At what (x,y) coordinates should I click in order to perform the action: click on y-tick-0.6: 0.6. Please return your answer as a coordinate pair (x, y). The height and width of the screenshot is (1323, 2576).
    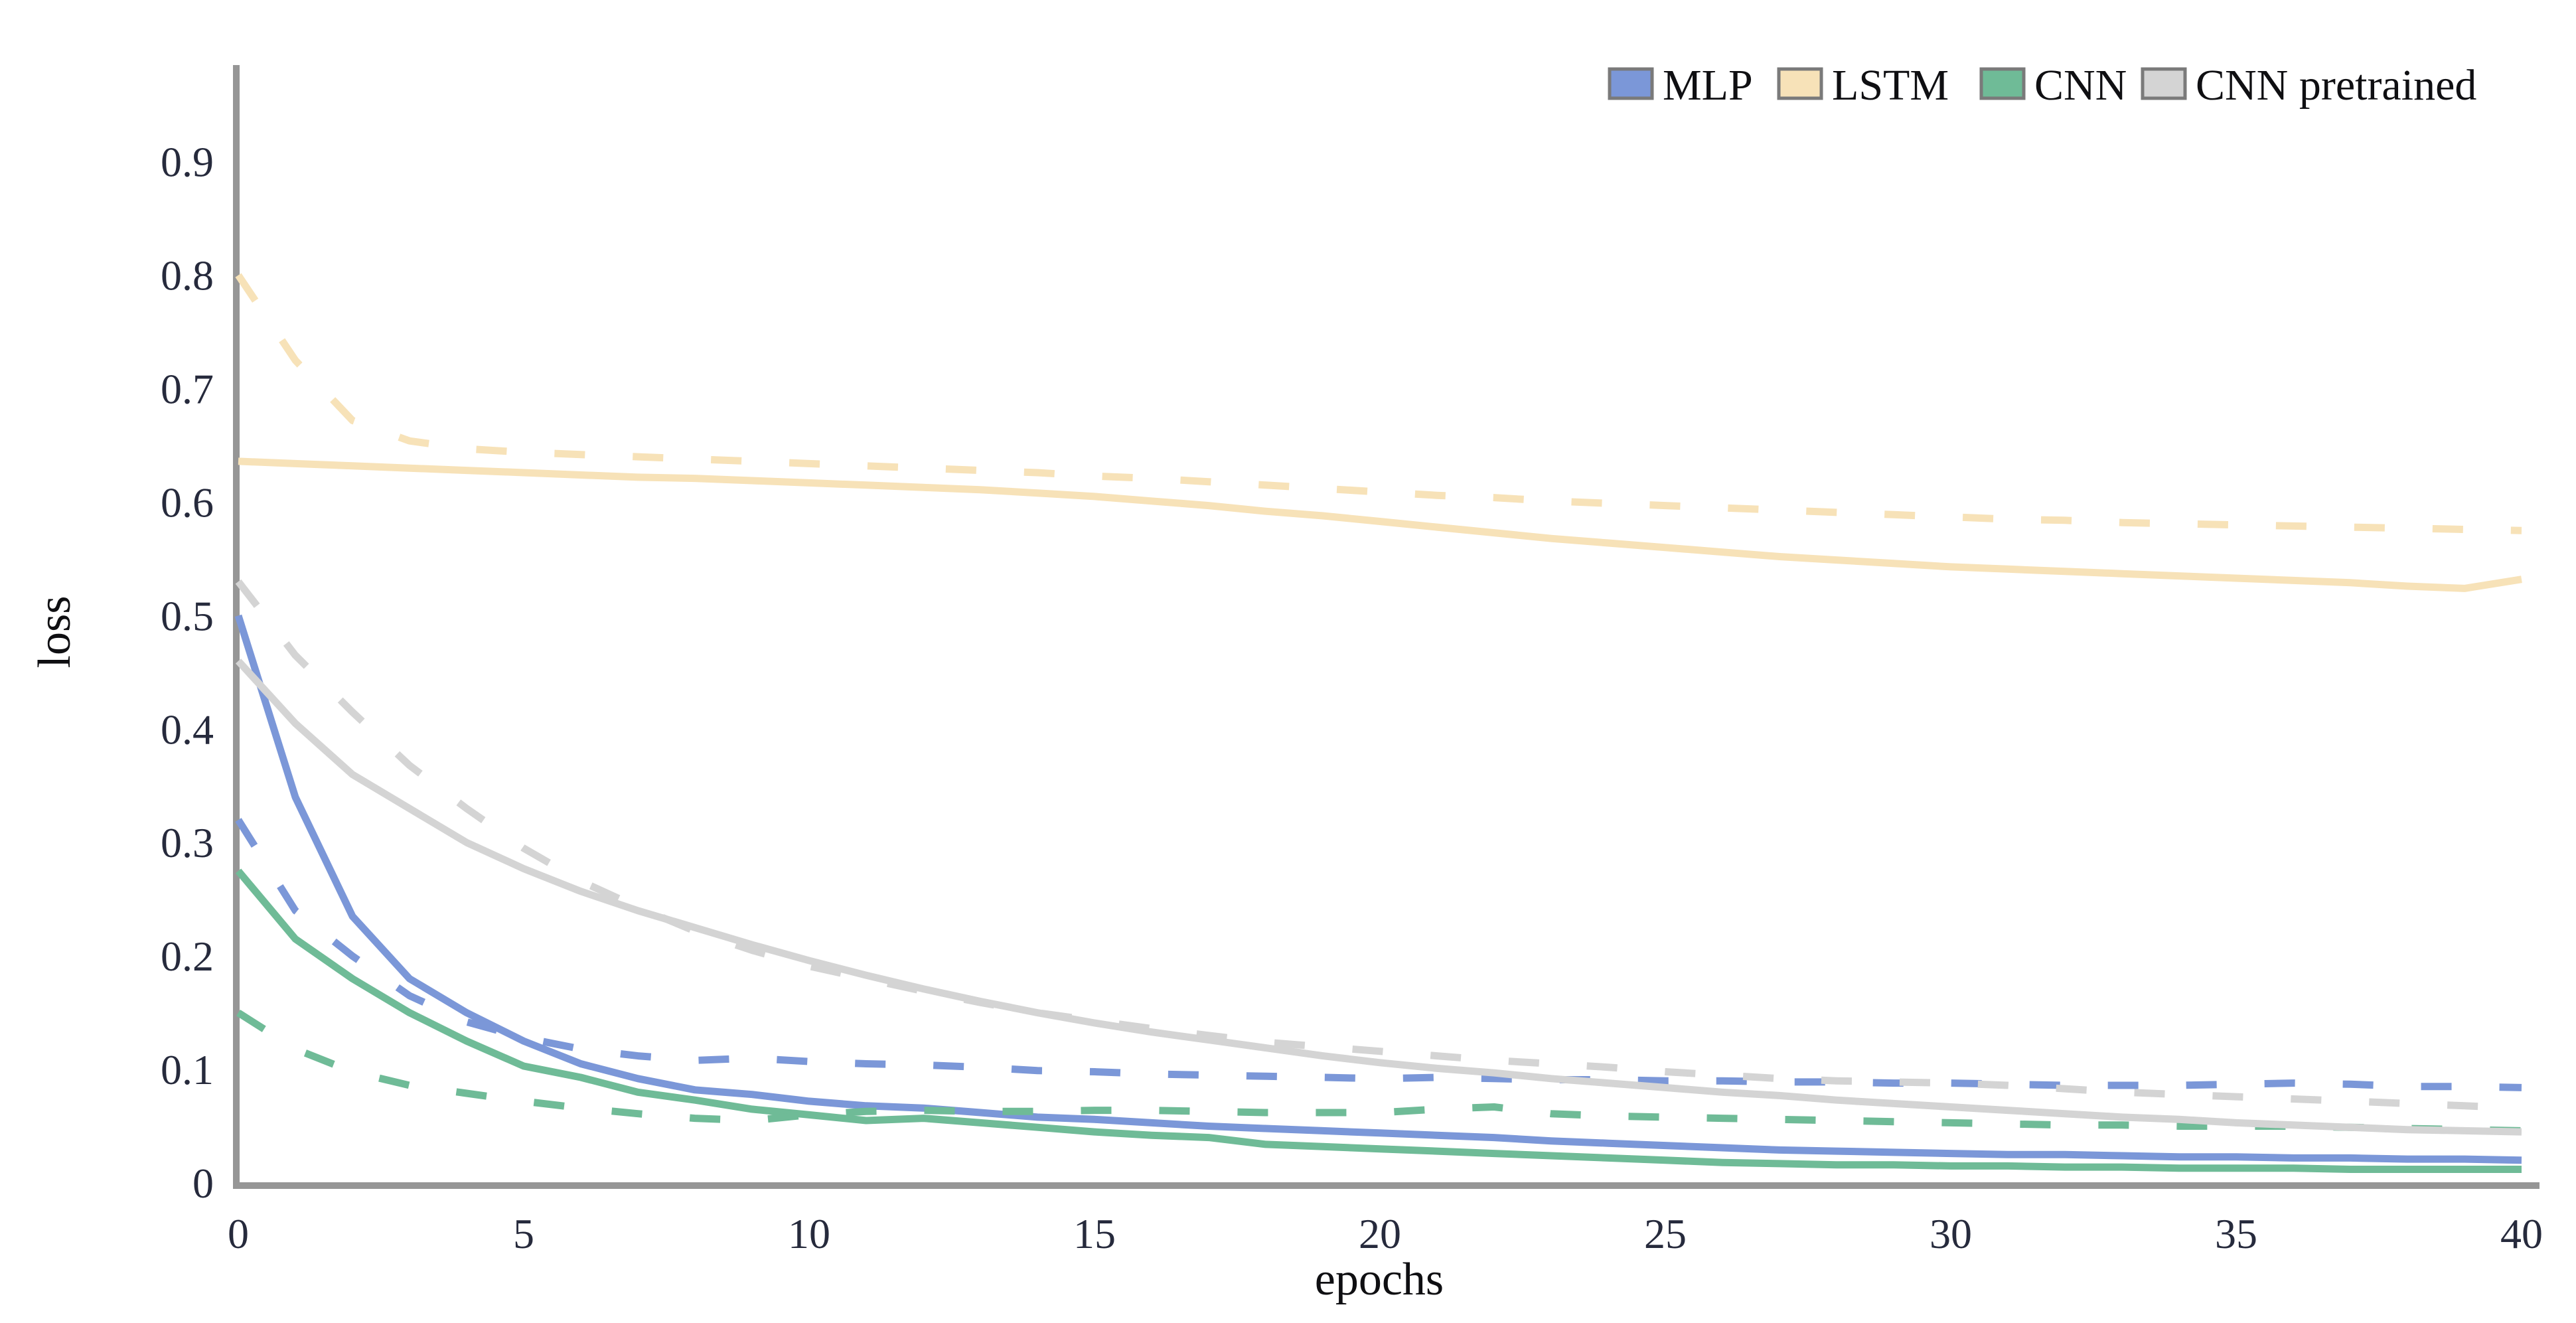
    Looking at the image, I should click on (187, 502).